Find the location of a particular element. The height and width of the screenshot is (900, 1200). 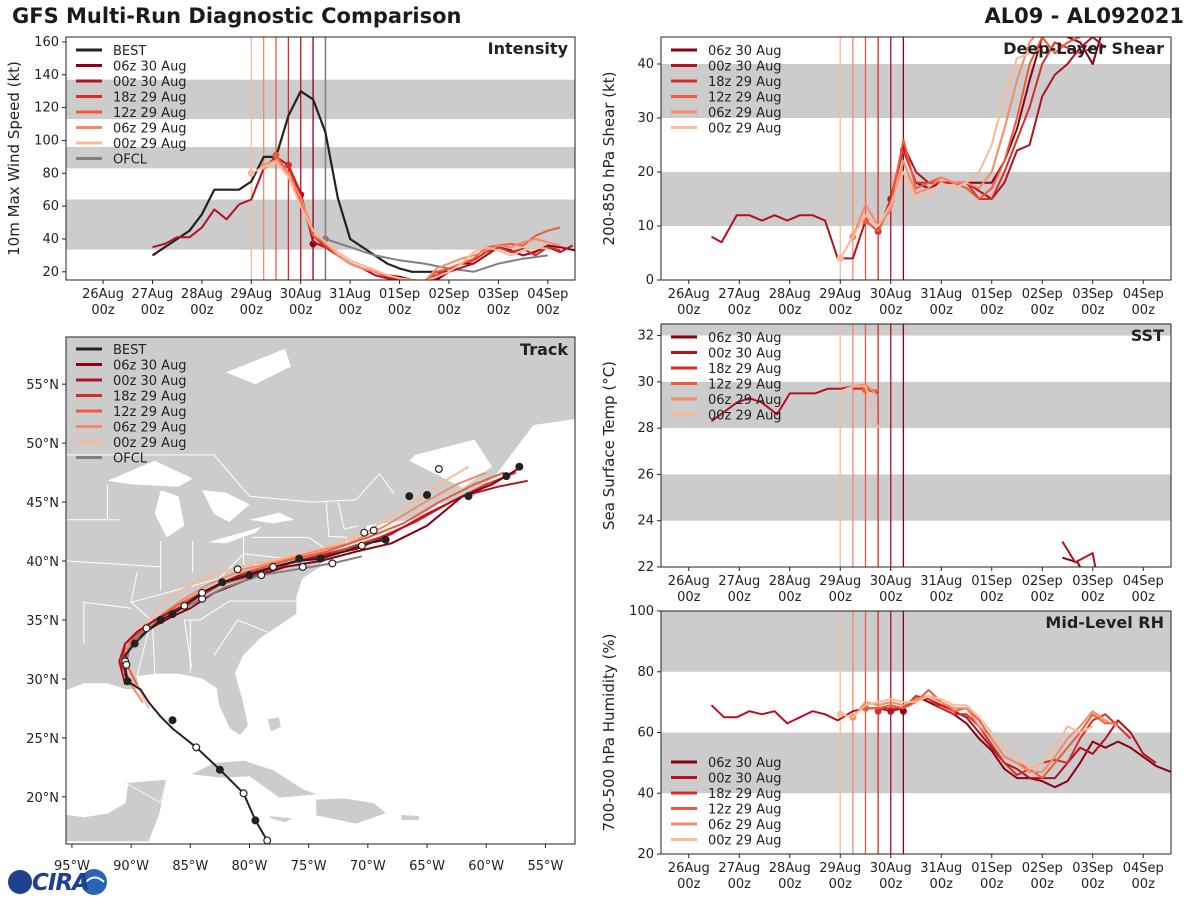

x-tick-label: 01Sep is located at coordinates (991, 294).